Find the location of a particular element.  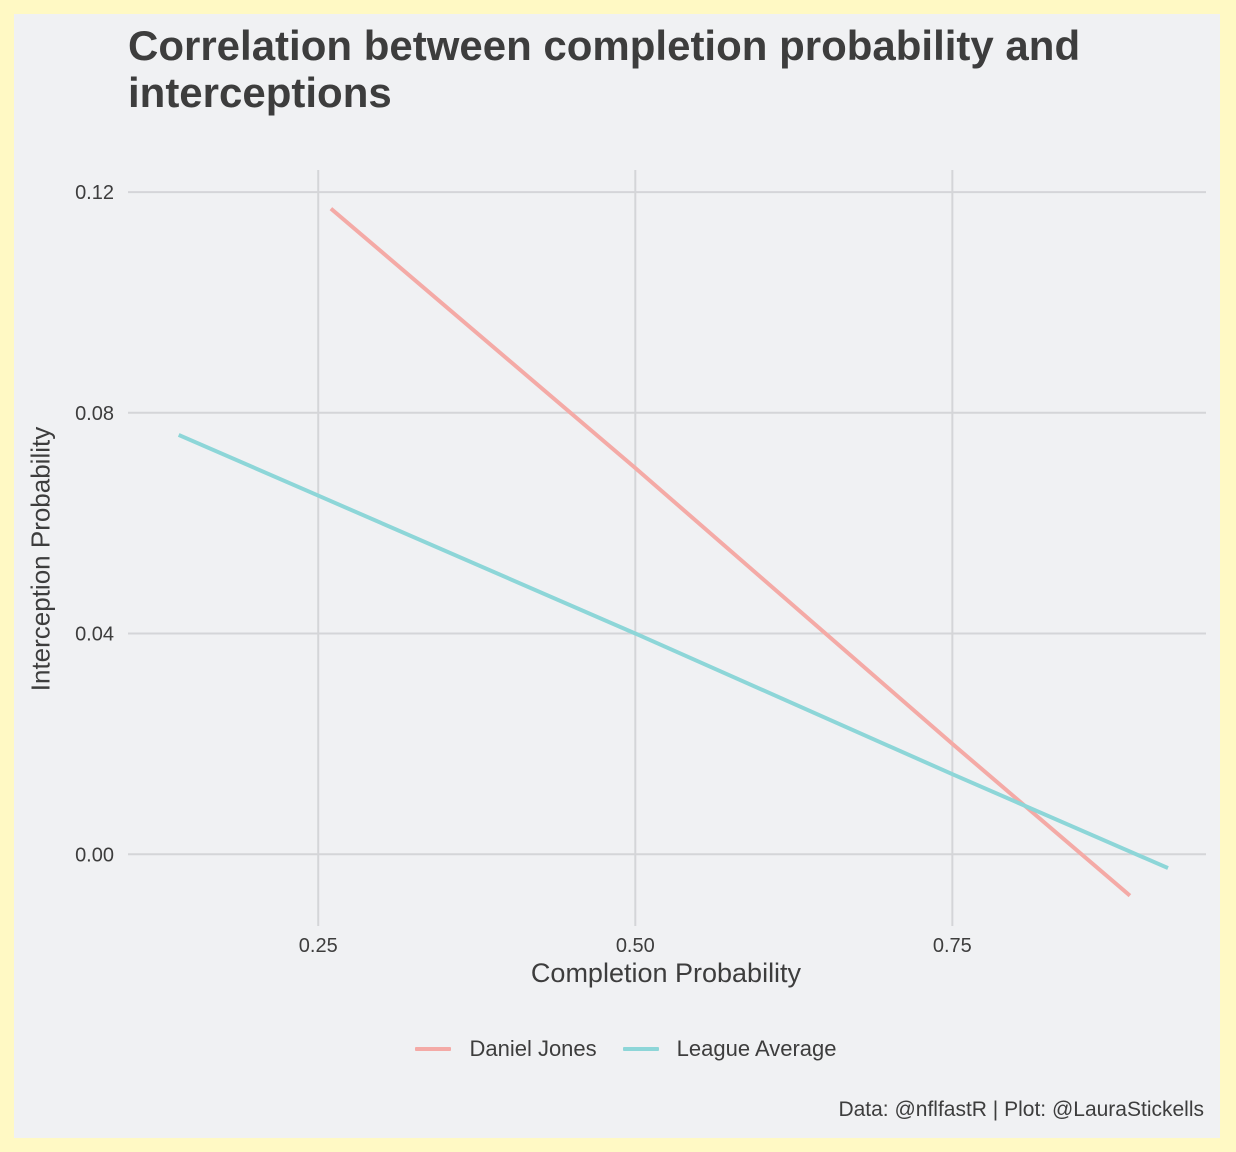

x-axis-label: Completion Probability is located at coordinates (666, 973).